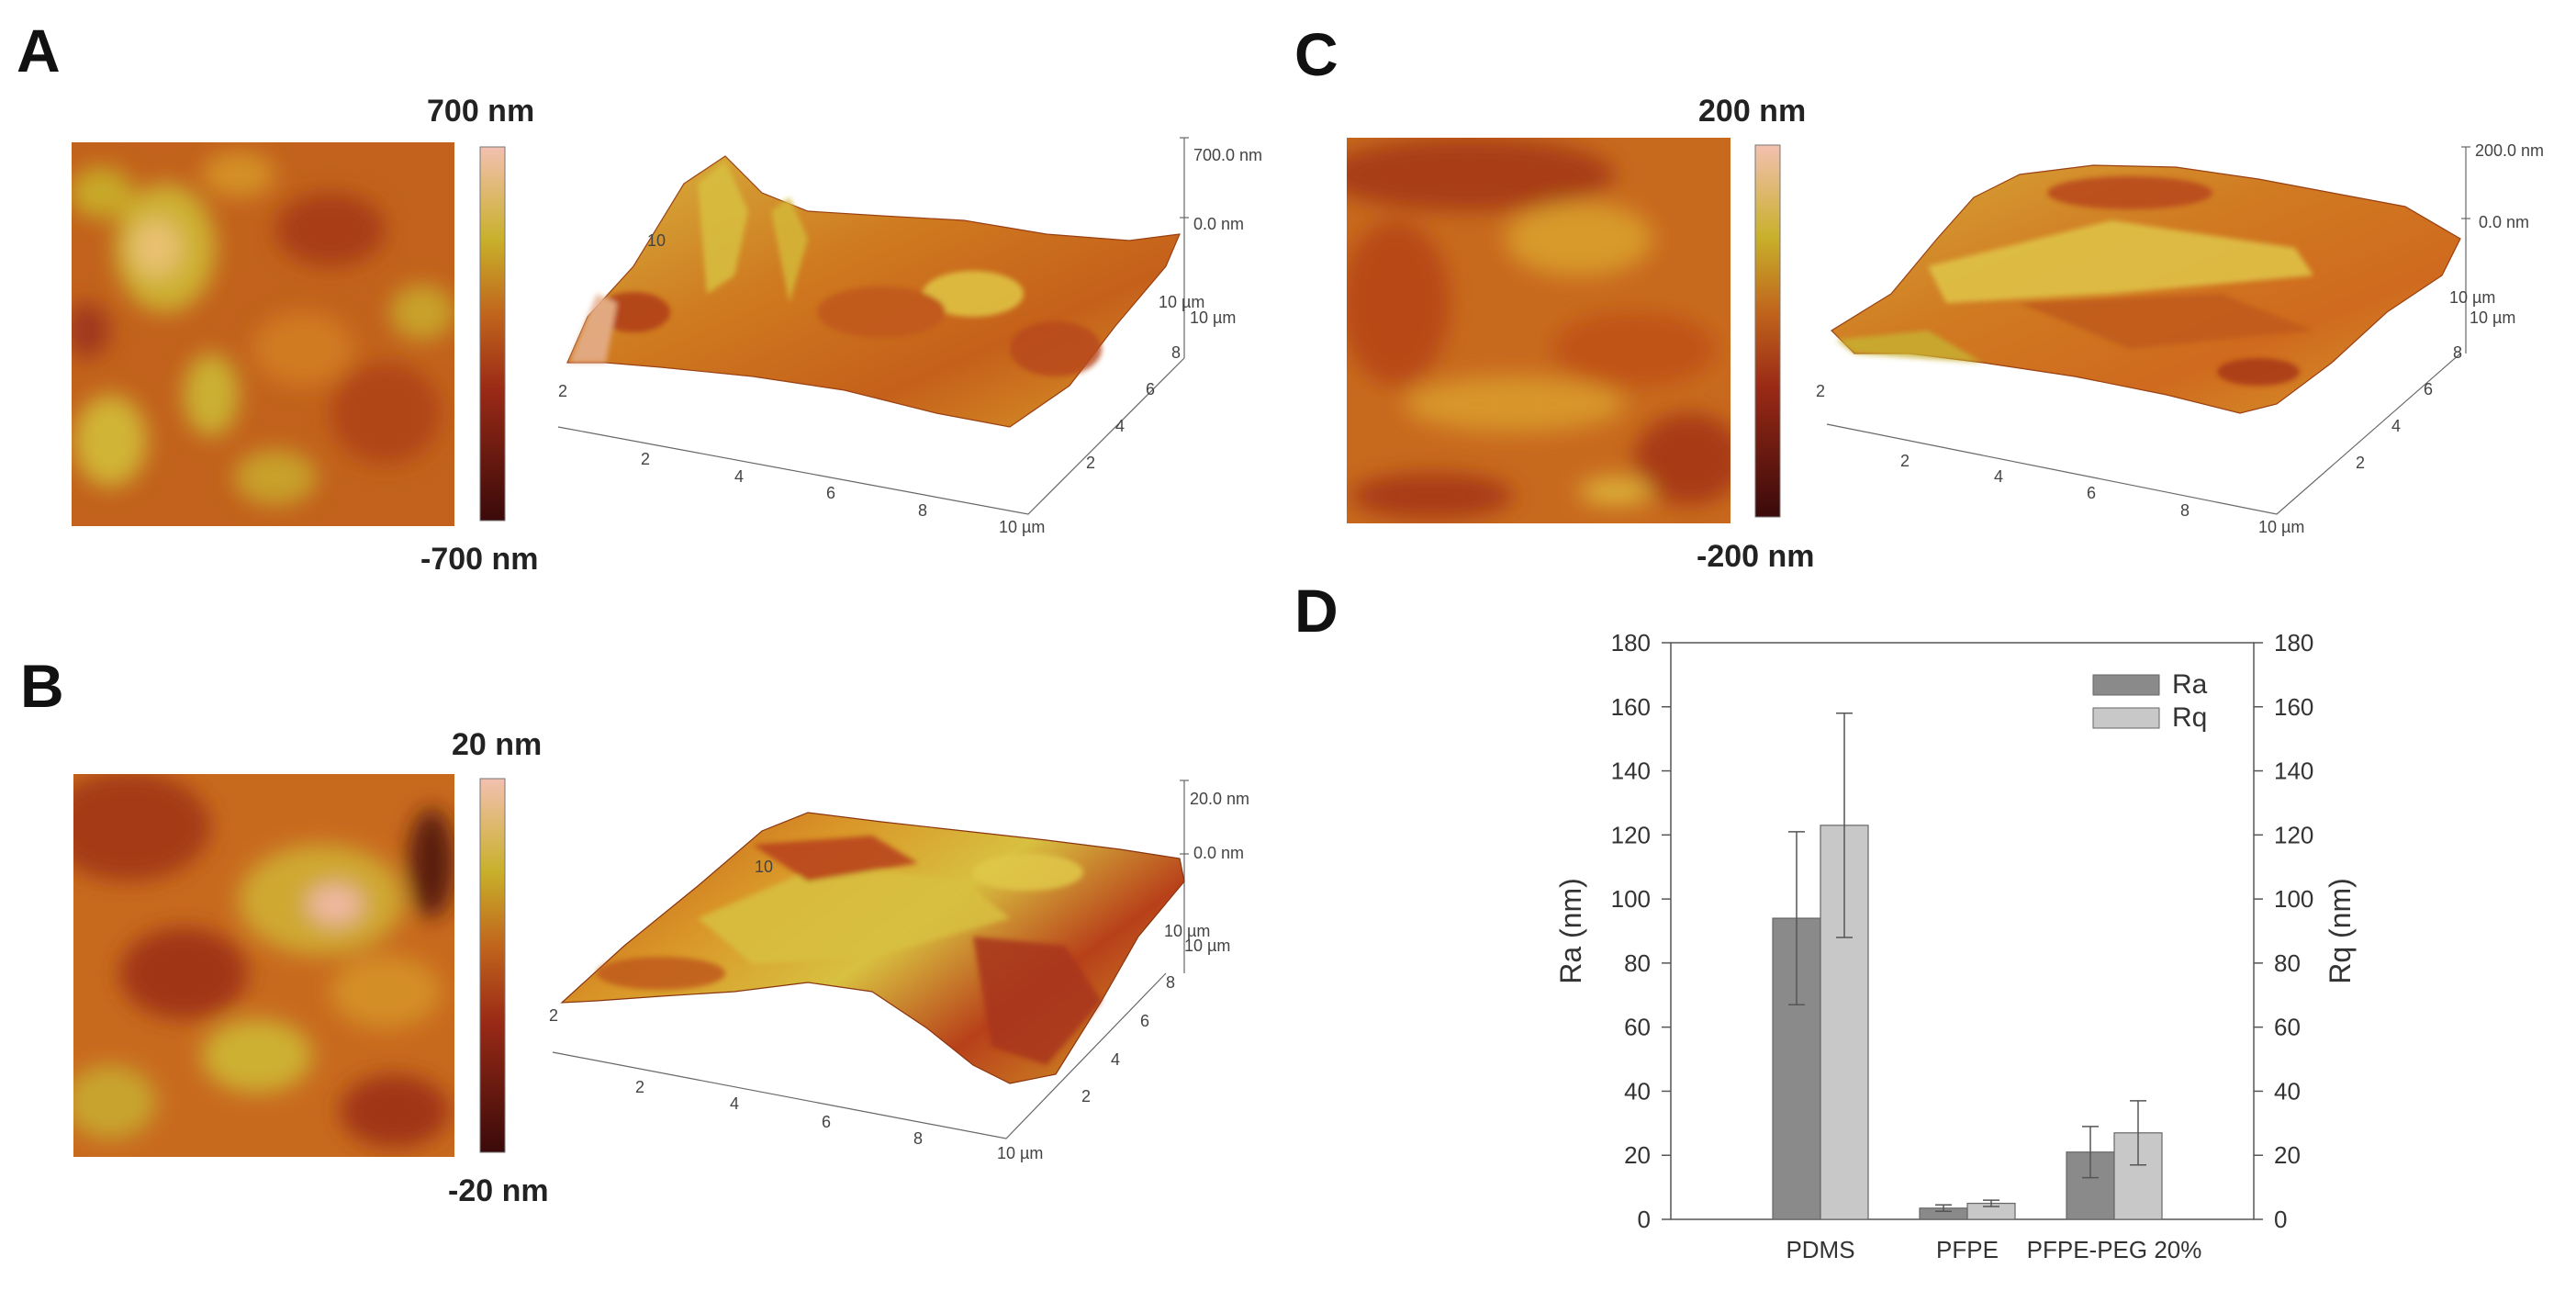  I want to click on legend-label-rq: Rq, so click(2189, 718).